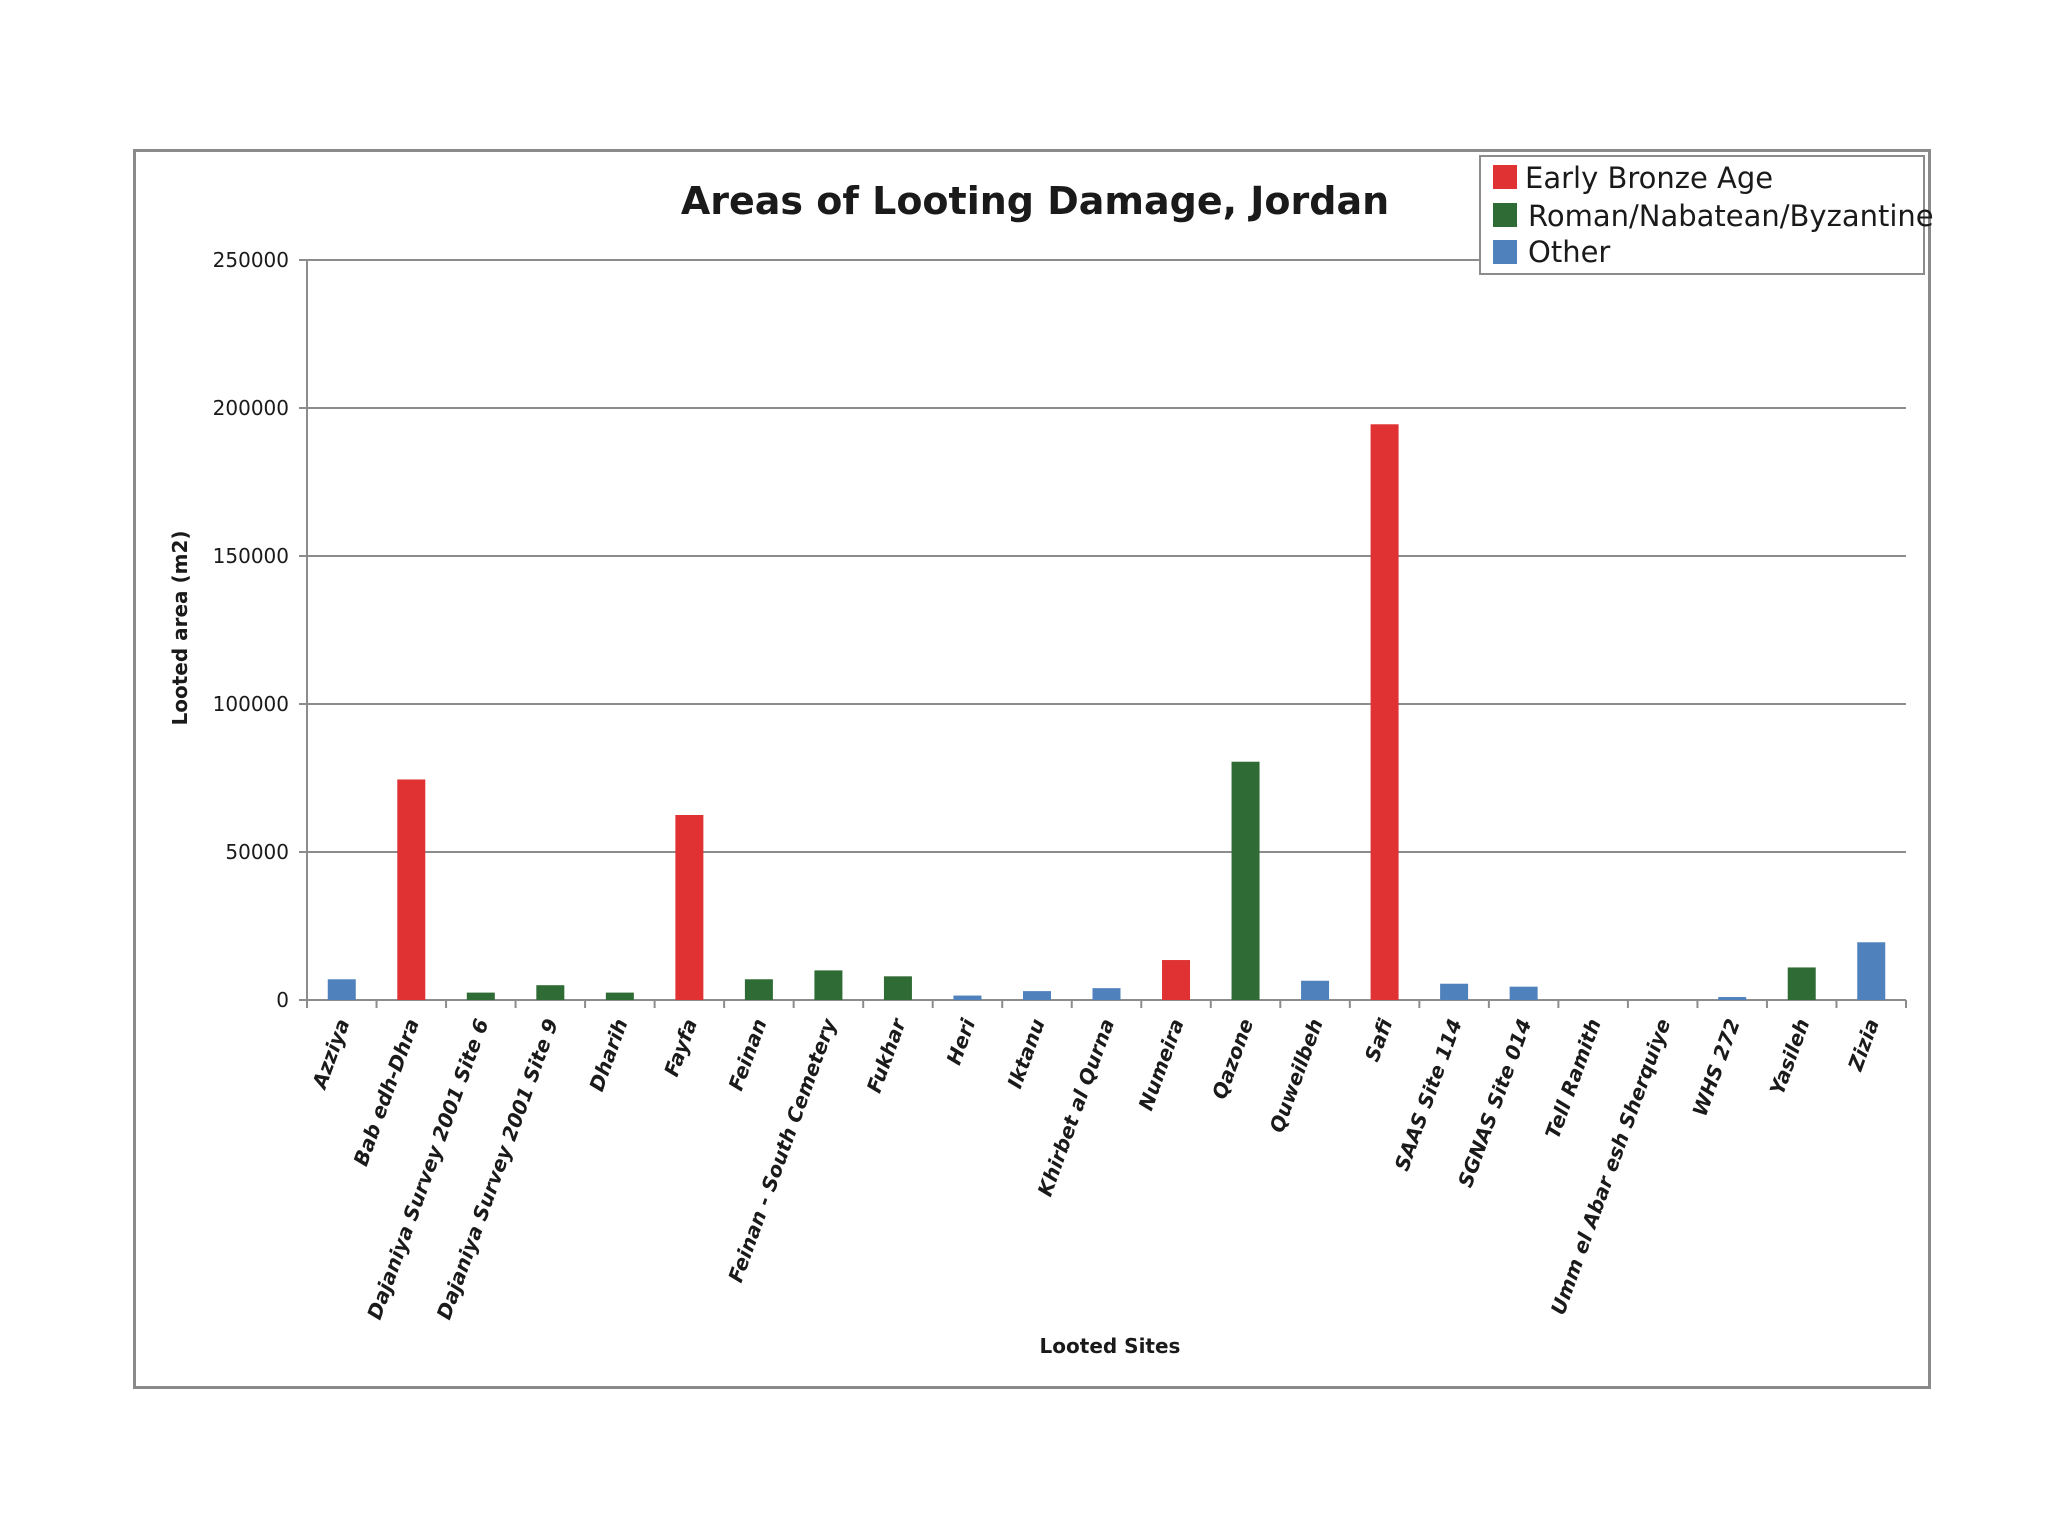 This screenshot has height=1529, width=2048. What do you see at coordinates (1573, 1079) in the screenshot?
I see `x-tick-label: Tell Ramith` at bounding box center [1573, 1079].